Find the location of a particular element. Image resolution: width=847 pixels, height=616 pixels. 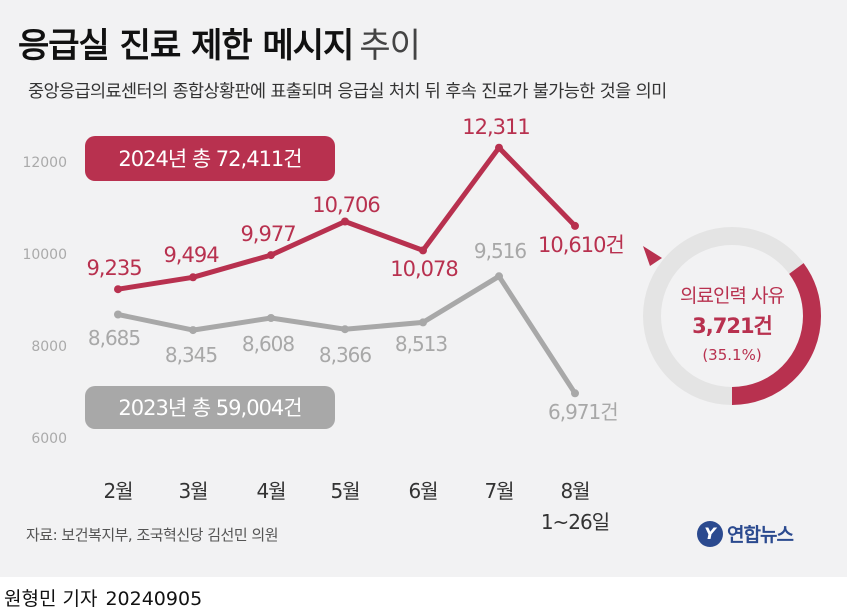

series-2023-line is located at coordinates (346, 334).